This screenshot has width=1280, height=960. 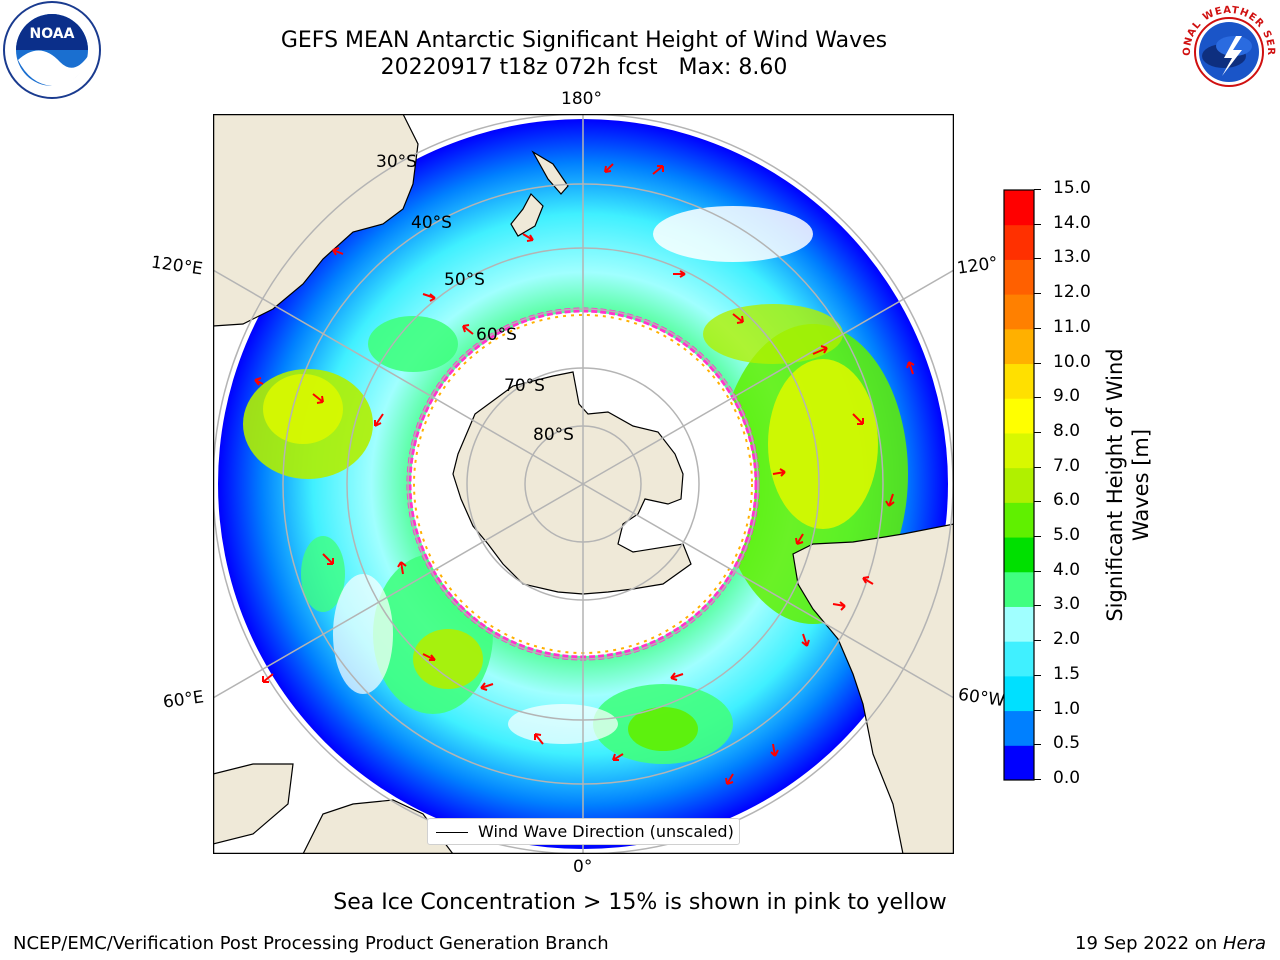 I want to click on colorbar-tick-label: 13.0, so click(x=1072, y=257).